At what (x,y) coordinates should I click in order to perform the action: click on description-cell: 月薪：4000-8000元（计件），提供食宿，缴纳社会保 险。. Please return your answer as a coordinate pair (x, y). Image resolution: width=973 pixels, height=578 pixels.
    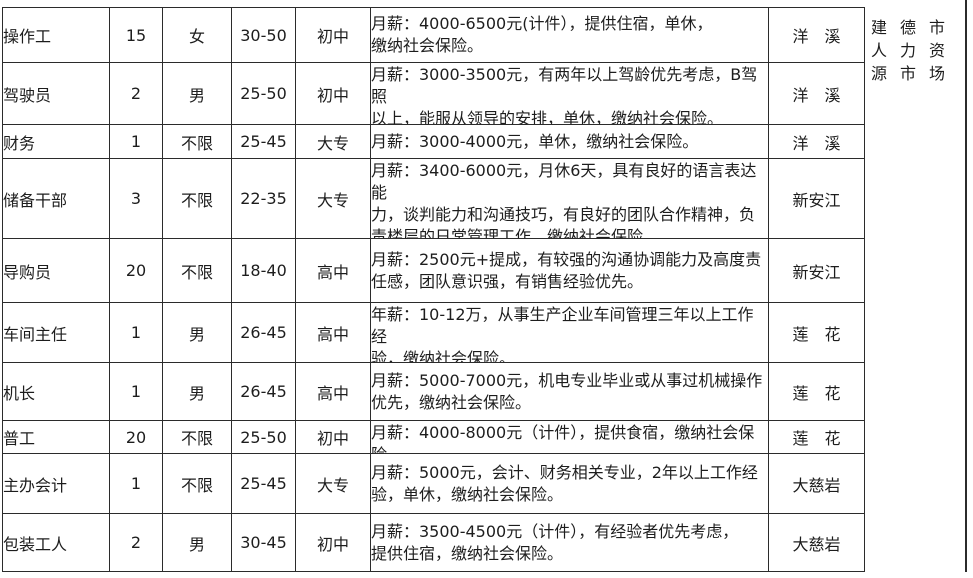
    Looking at the image, I should click on (569, 437).